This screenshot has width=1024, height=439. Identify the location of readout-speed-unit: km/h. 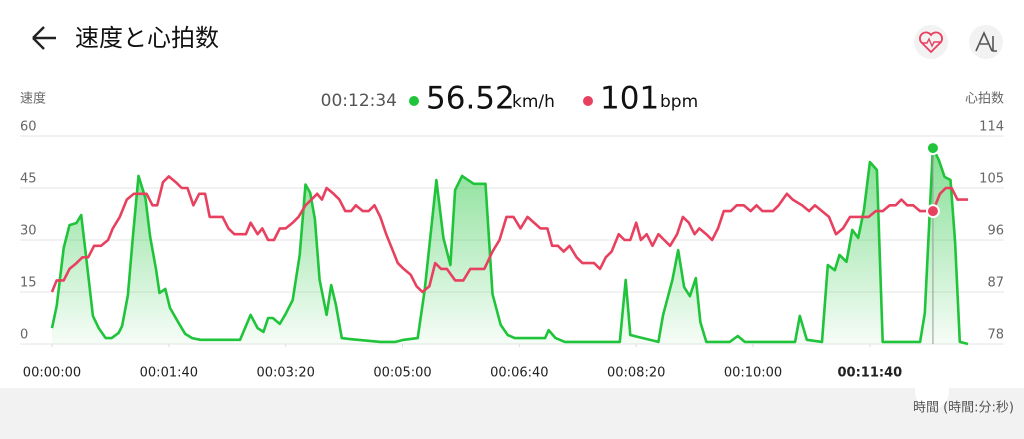
(533, 102).